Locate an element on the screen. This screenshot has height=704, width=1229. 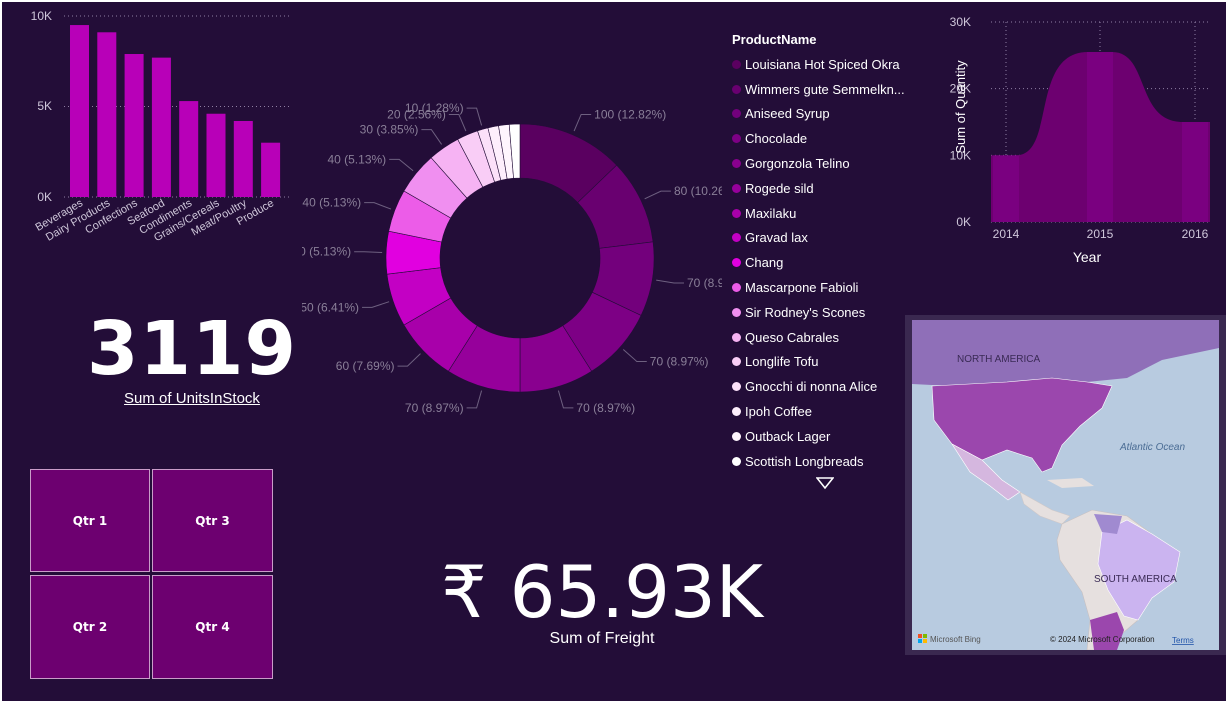
legend-label: Ipoh Coffee is located at coordinates (778, 412).